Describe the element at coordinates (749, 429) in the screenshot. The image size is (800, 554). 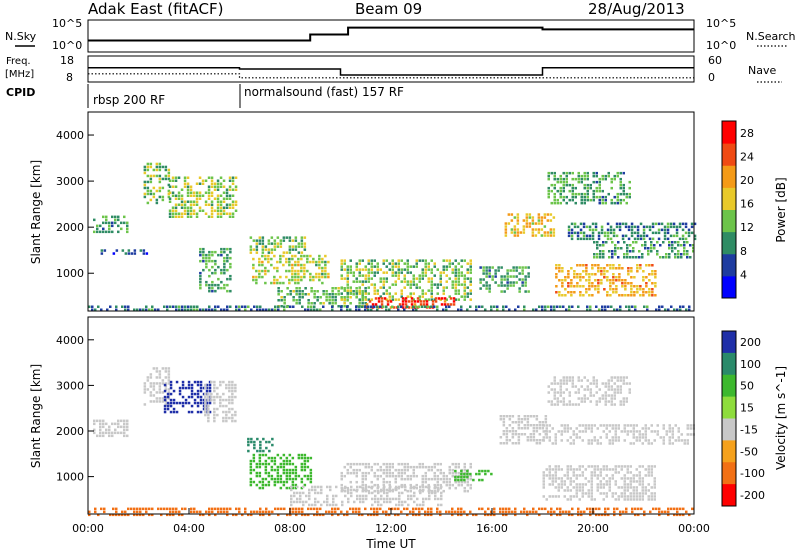
I see `colorbar-tick-label: -15` at that location.